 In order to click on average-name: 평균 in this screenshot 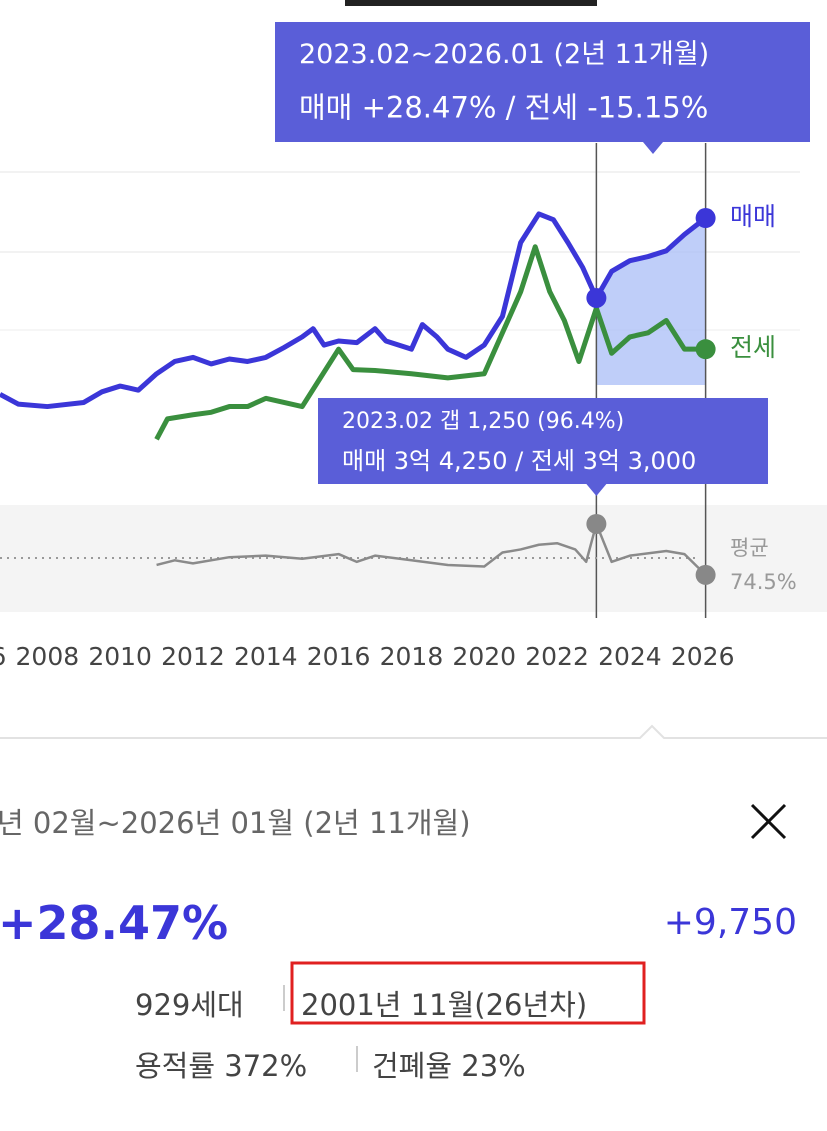, I will do `click(749, 548)`.